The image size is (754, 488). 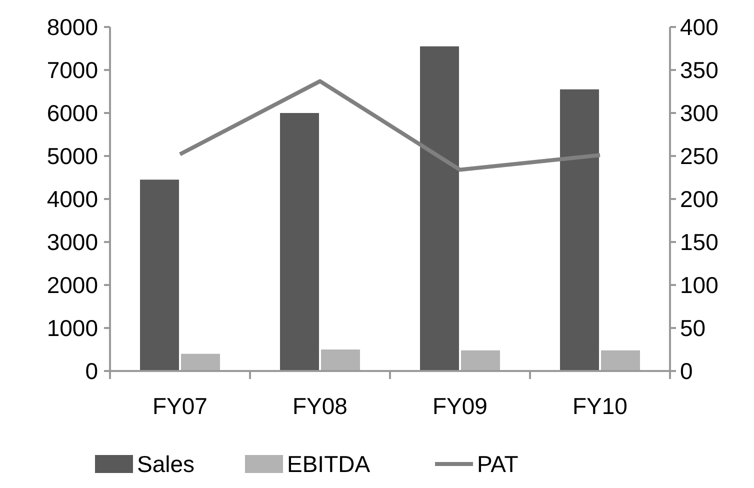 I want to click on y-tick-label: 0, so click(x=91, y=371).